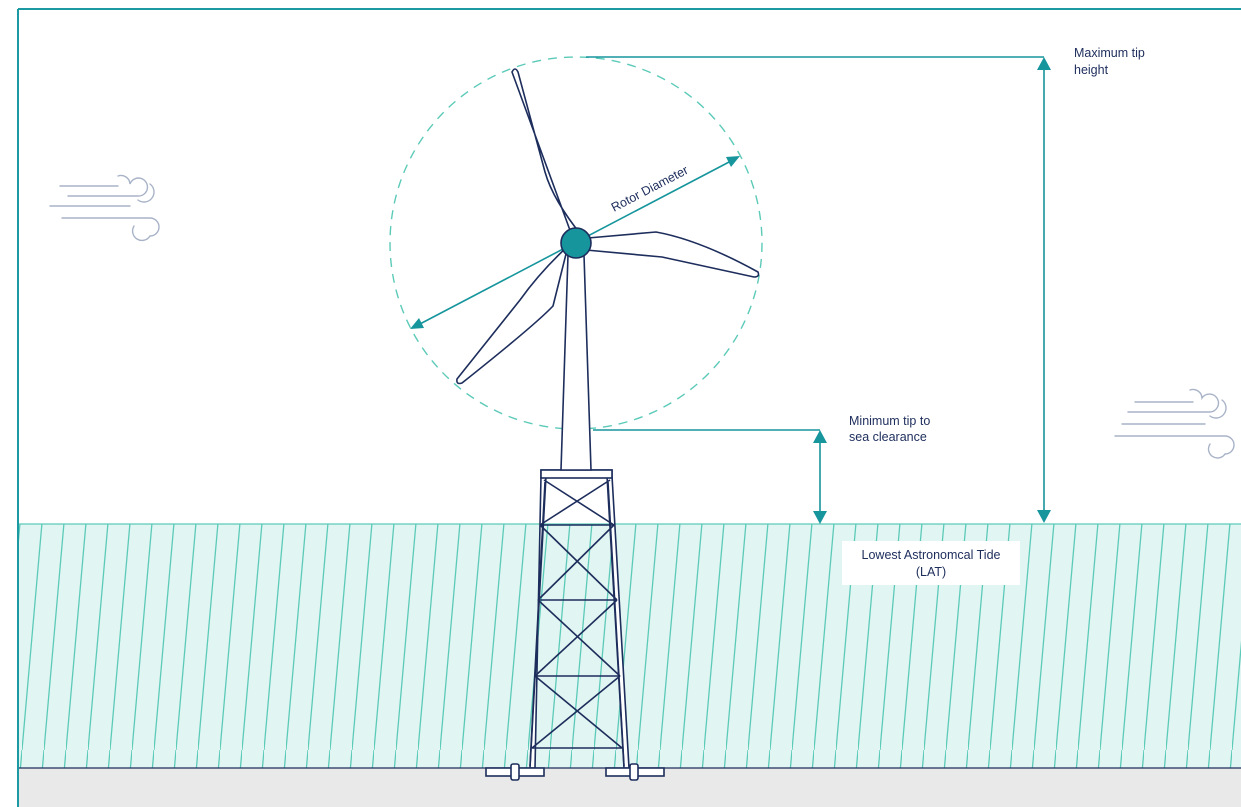 The image size is (1241, 807). What do you see at coordinates (931, 572) in the screenshot?
I see `lat-label-line2: (LAT)` at bounding box center [931, 572].